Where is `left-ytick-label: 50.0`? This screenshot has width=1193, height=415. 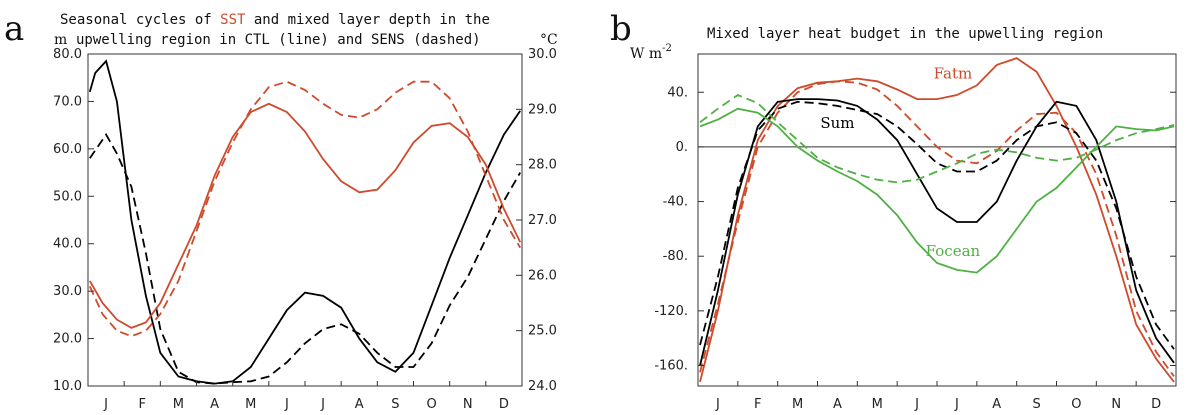
left-ytick-label: 50.0 is located at coordinates (67, 196).